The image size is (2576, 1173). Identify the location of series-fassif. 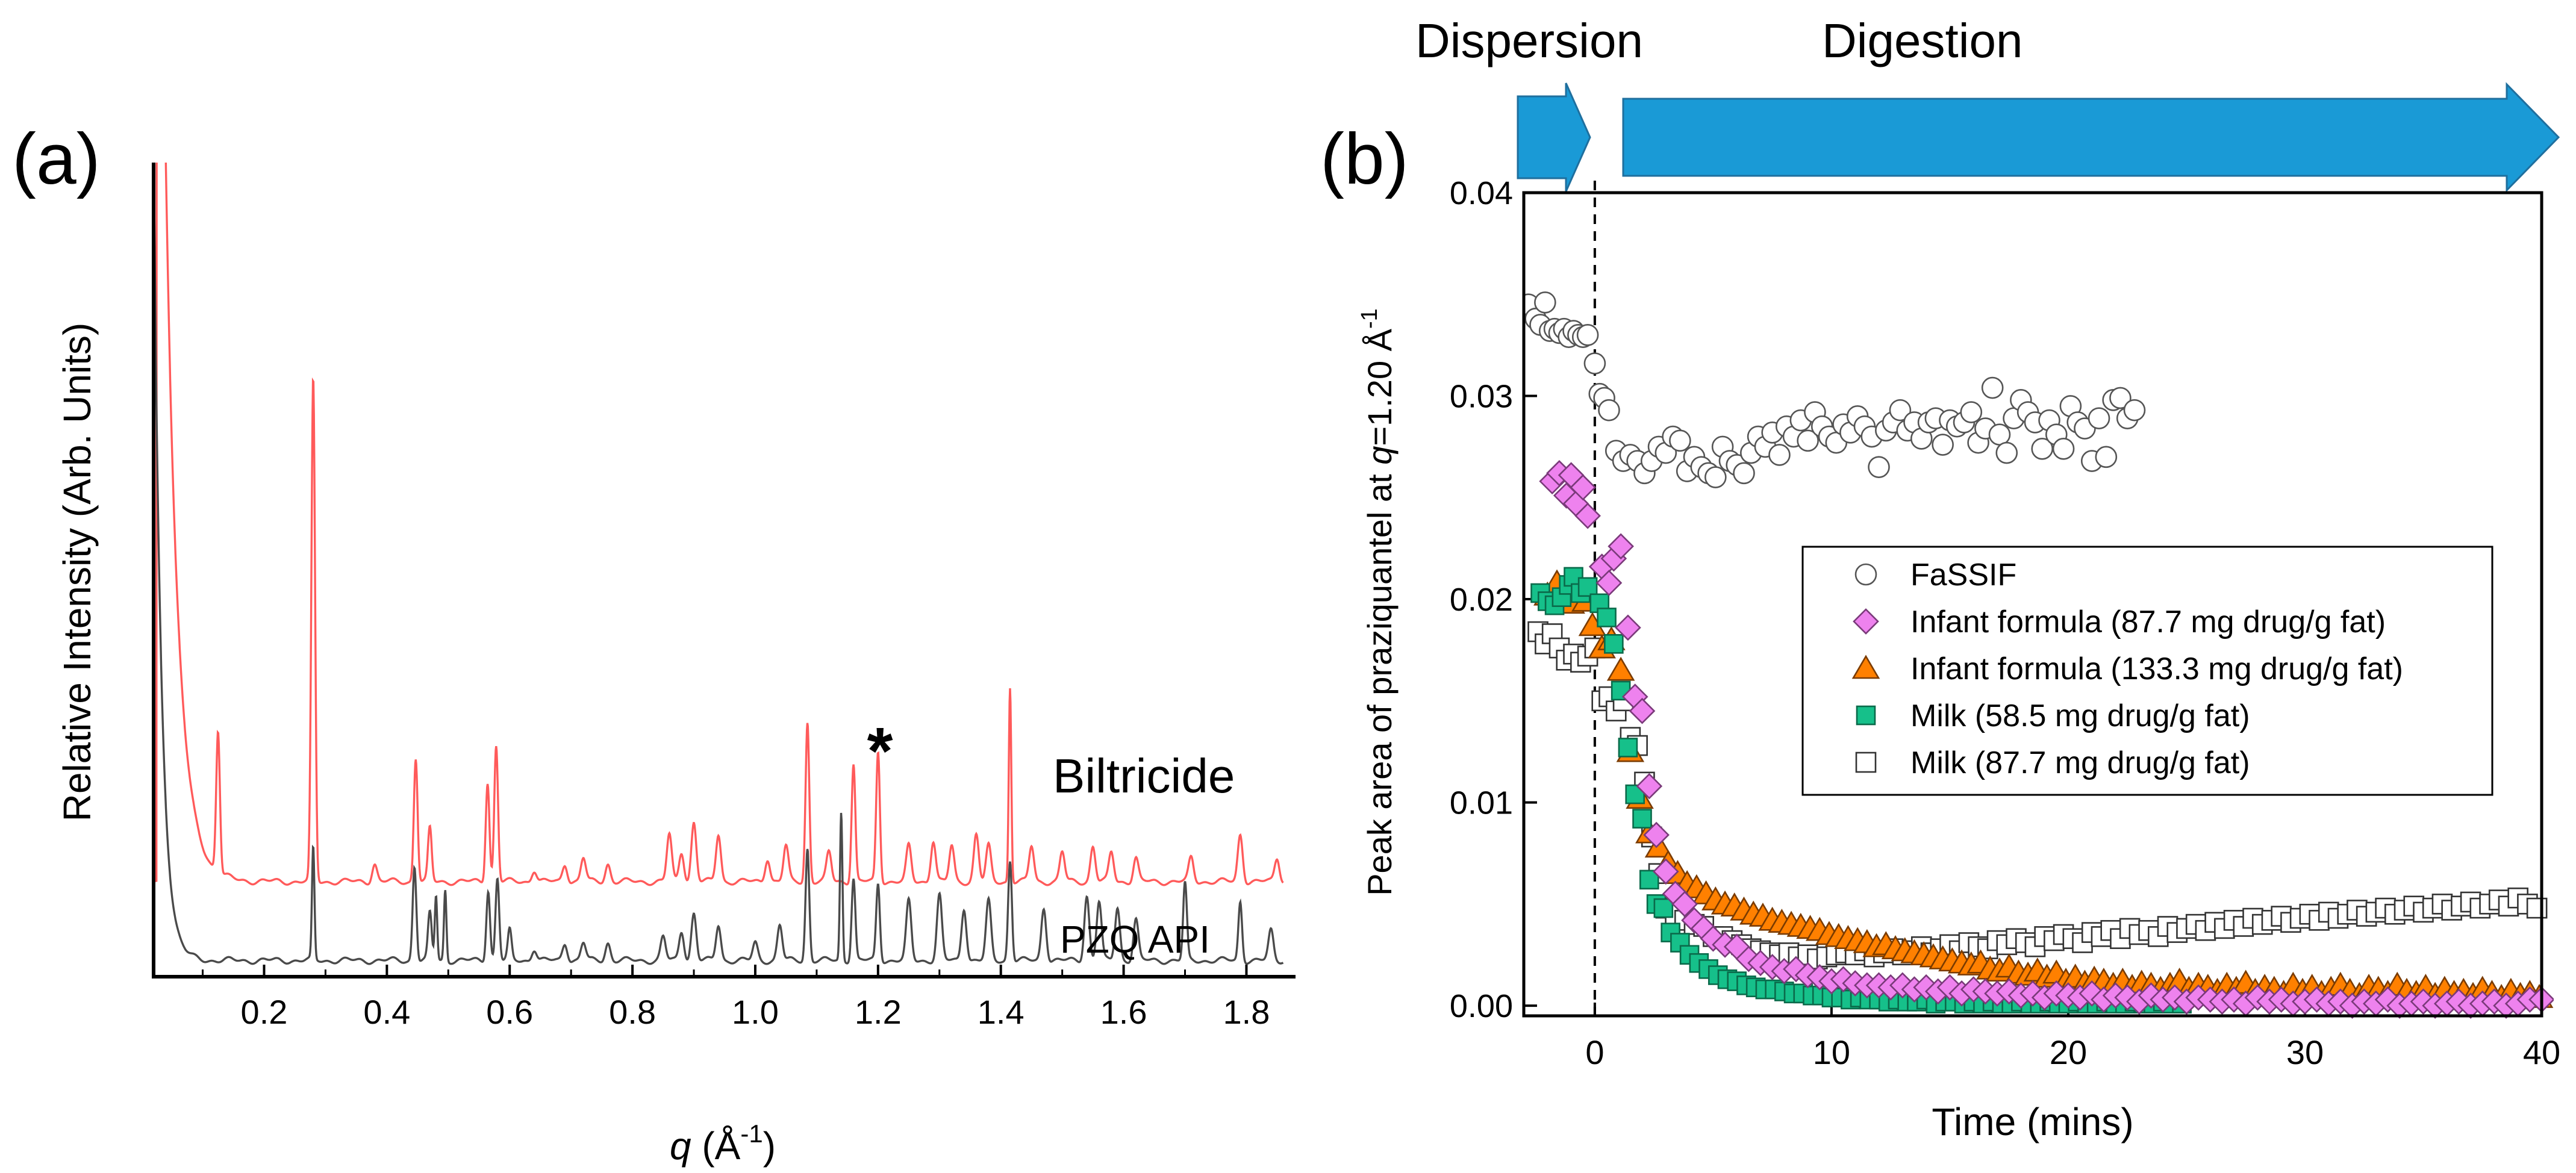
(1835, 389).